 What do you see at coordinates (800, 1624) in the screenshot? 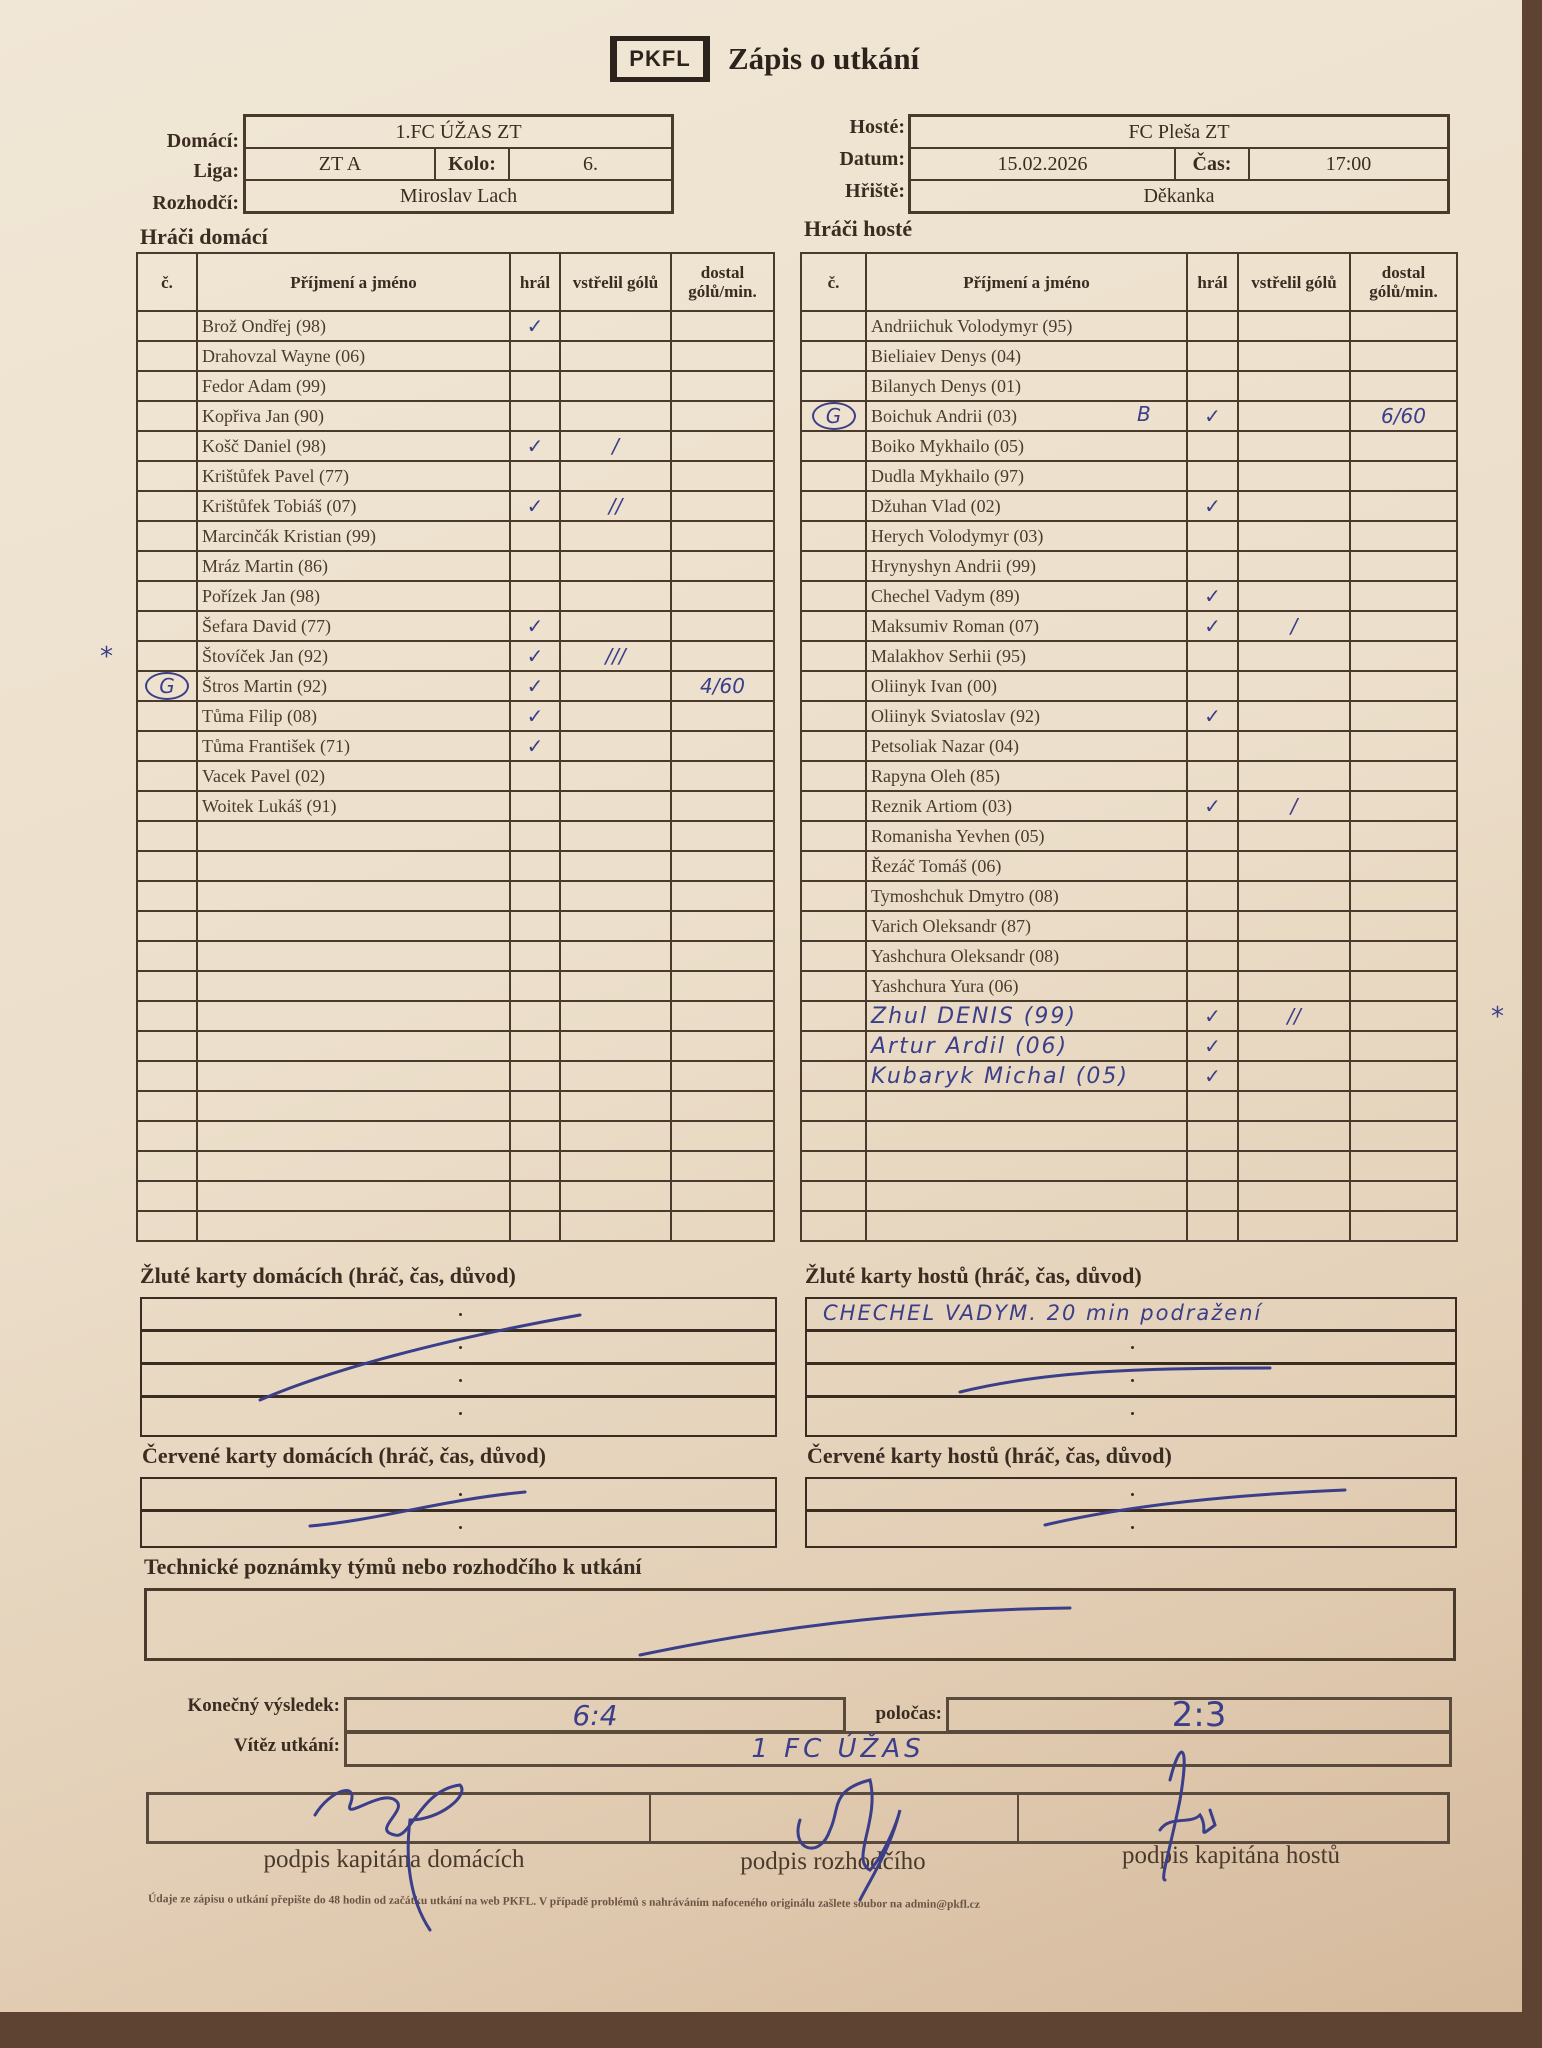
I see `notes-box` at bounding box center [800, 1624].